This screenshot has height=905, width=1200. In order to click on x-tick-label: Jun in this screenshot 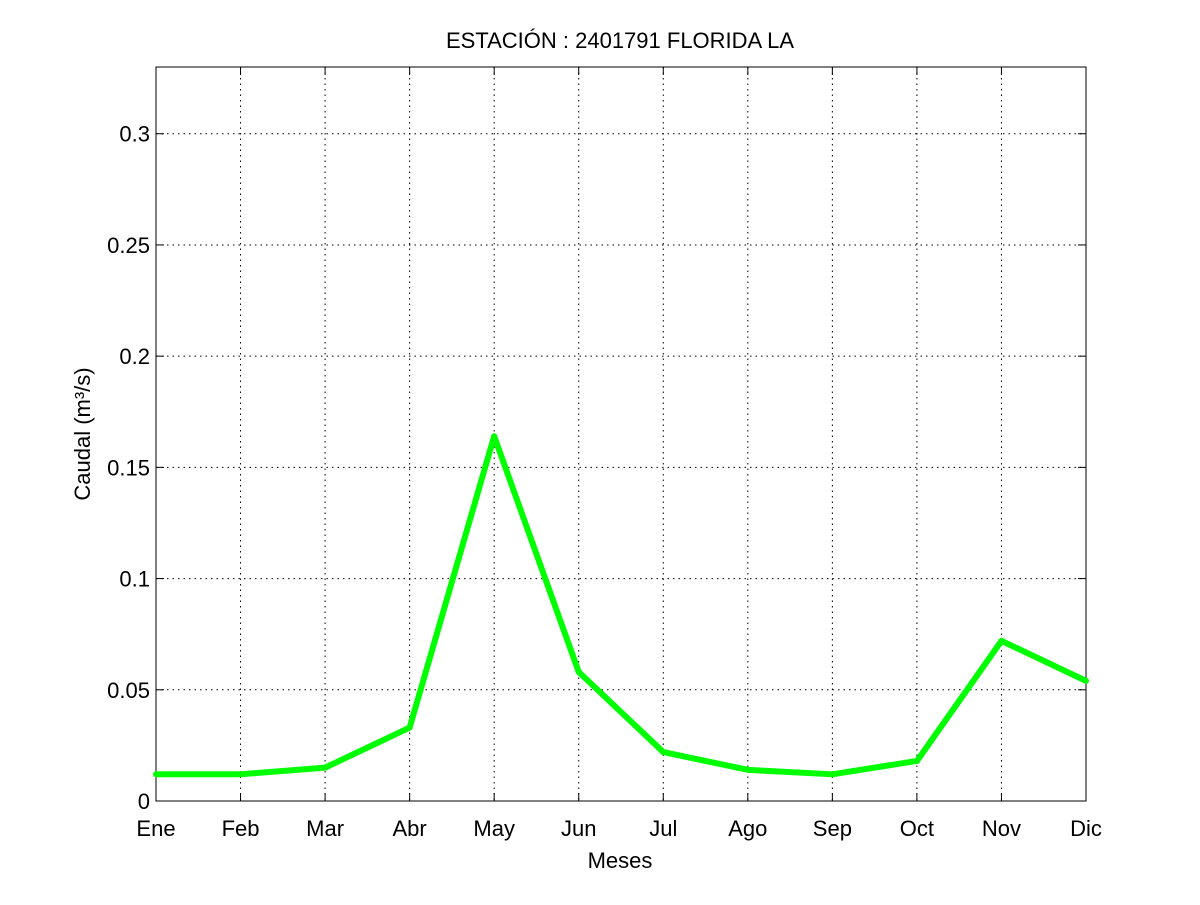, I will do `click(578, 828)`.